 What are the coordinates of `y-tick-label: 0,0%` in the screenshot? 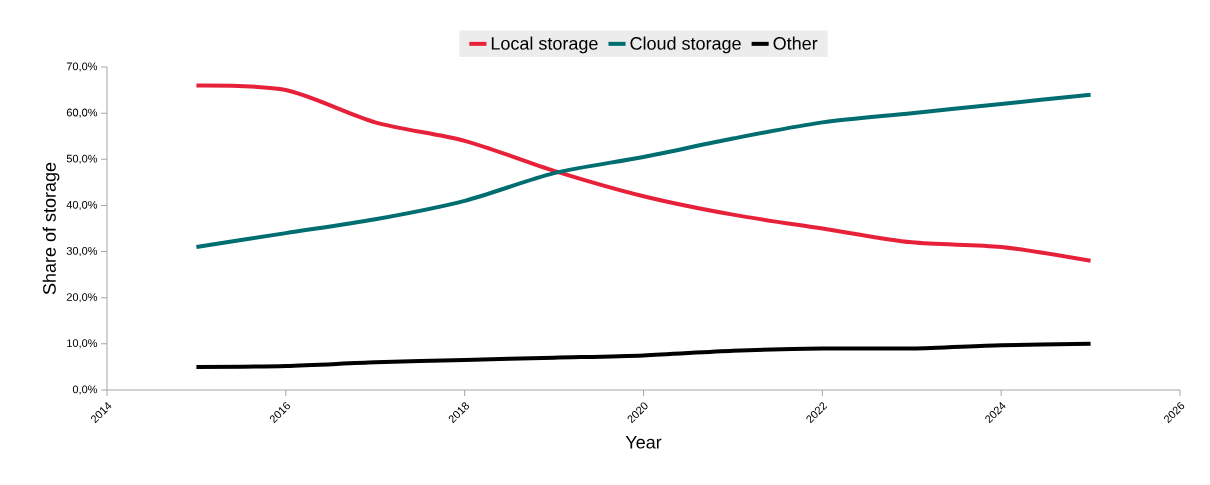 It's located at (85, 390).